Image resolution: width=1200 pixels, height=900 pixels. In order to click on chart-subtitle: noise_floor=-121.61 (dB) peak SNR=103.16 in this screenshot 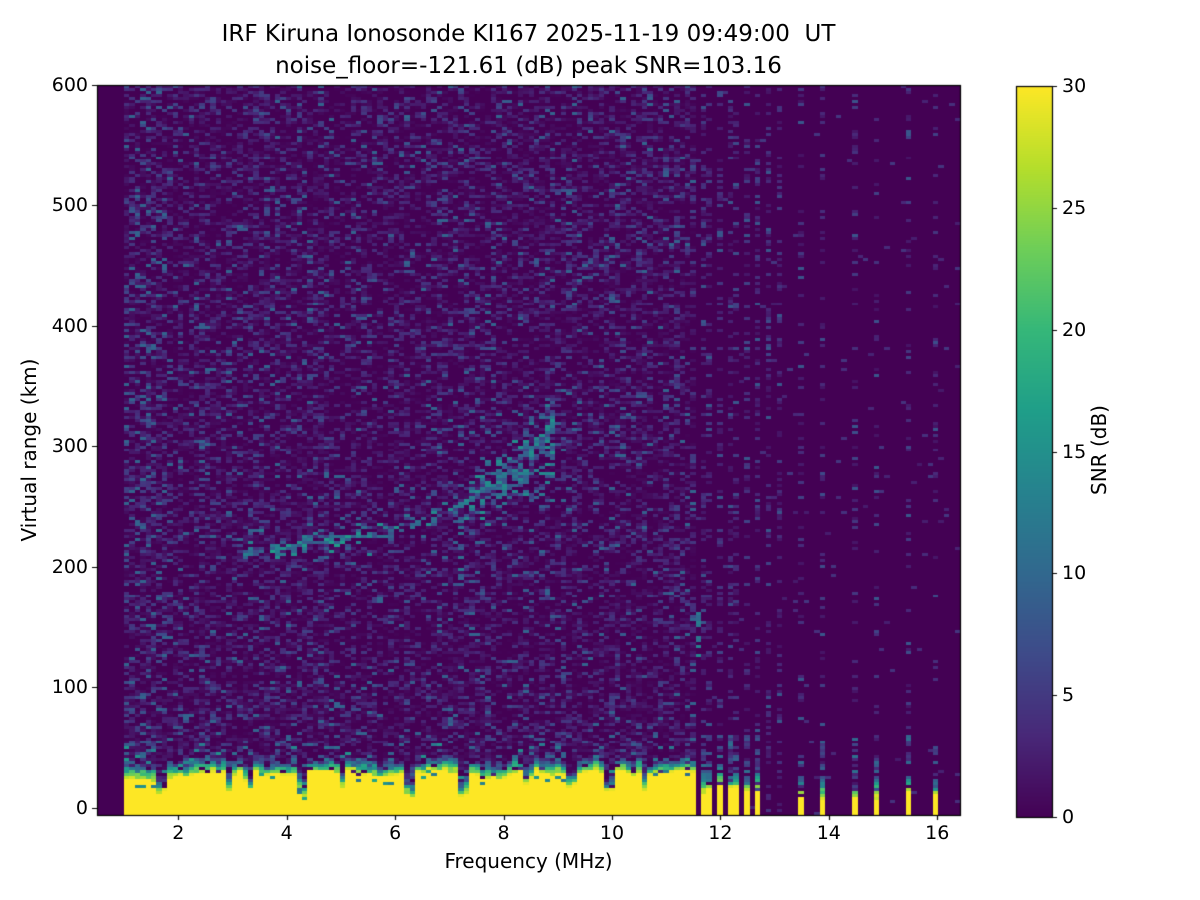, I will do `click(528, 66)`.